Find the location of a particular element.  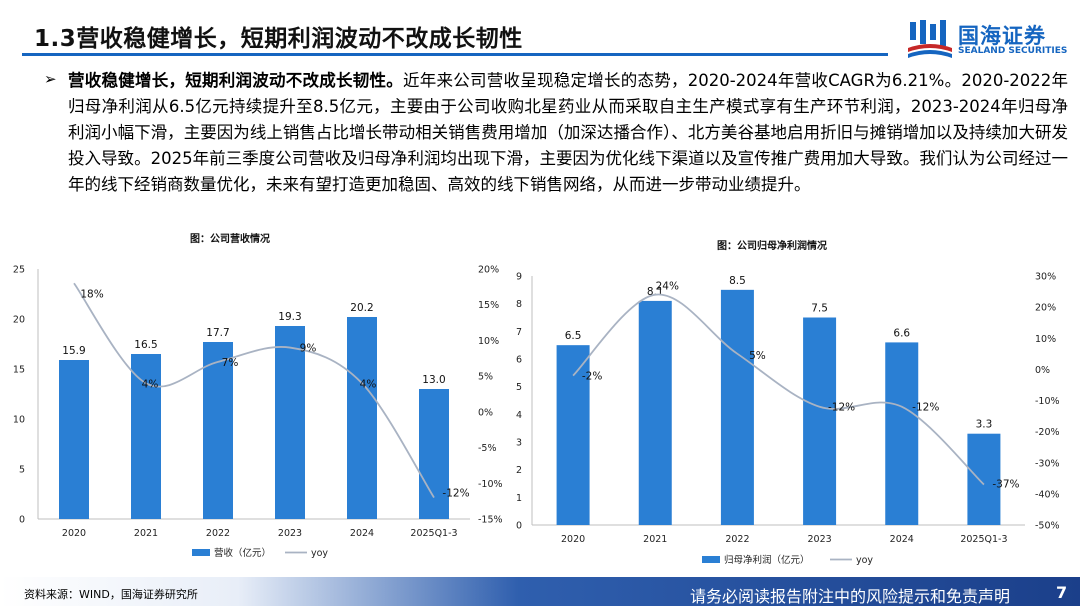

chart-title: 图：公司营收情况 is located at coordinates (230, 238).